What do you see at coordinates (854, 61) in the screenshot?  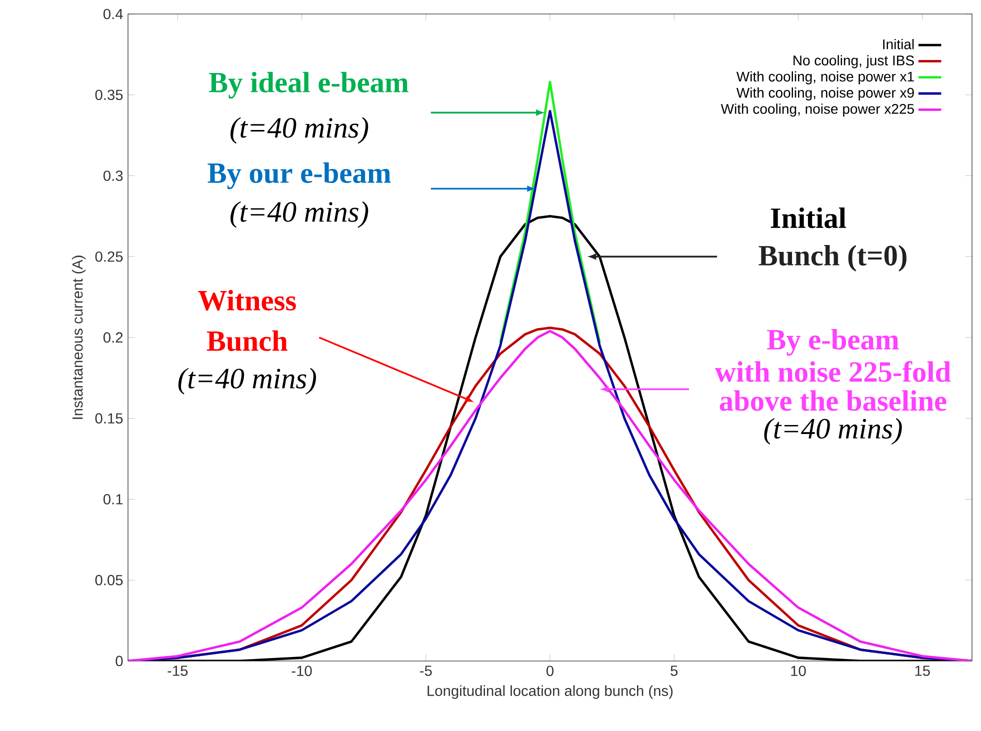 I see `legend-label: No cooling, just IBS` at bounding box center [854, 61].